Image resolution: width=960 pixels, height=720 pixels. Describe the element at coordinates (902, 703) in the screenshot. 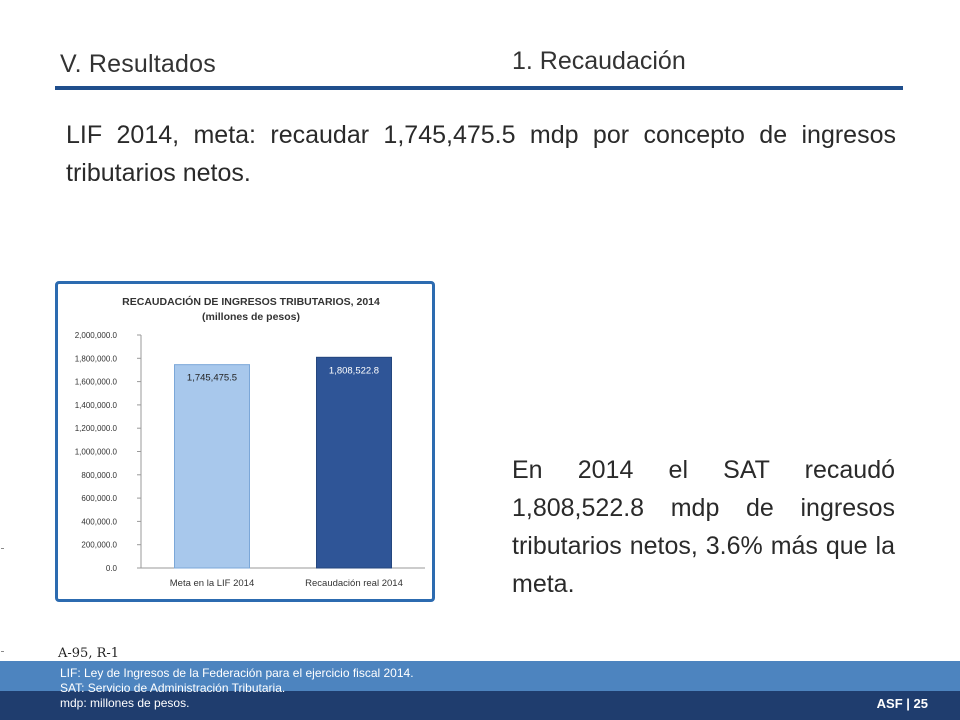

I see `page-number: ASF | 25` at that location.